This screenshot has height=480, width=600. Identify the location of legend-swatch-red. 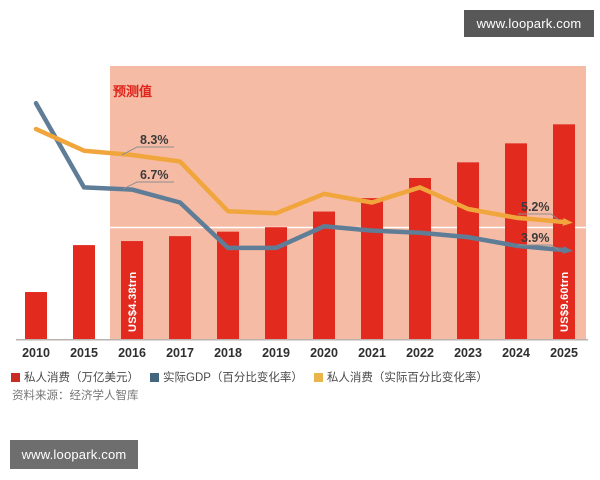
(15, 377).